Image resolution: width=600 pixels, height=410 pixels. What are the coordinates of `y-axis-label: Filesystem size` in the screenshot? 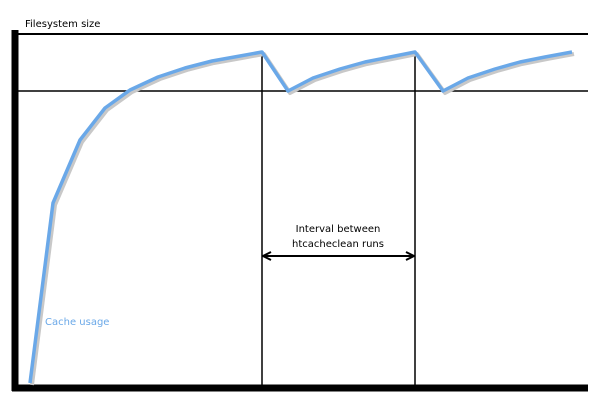 It's located at (62, 24).